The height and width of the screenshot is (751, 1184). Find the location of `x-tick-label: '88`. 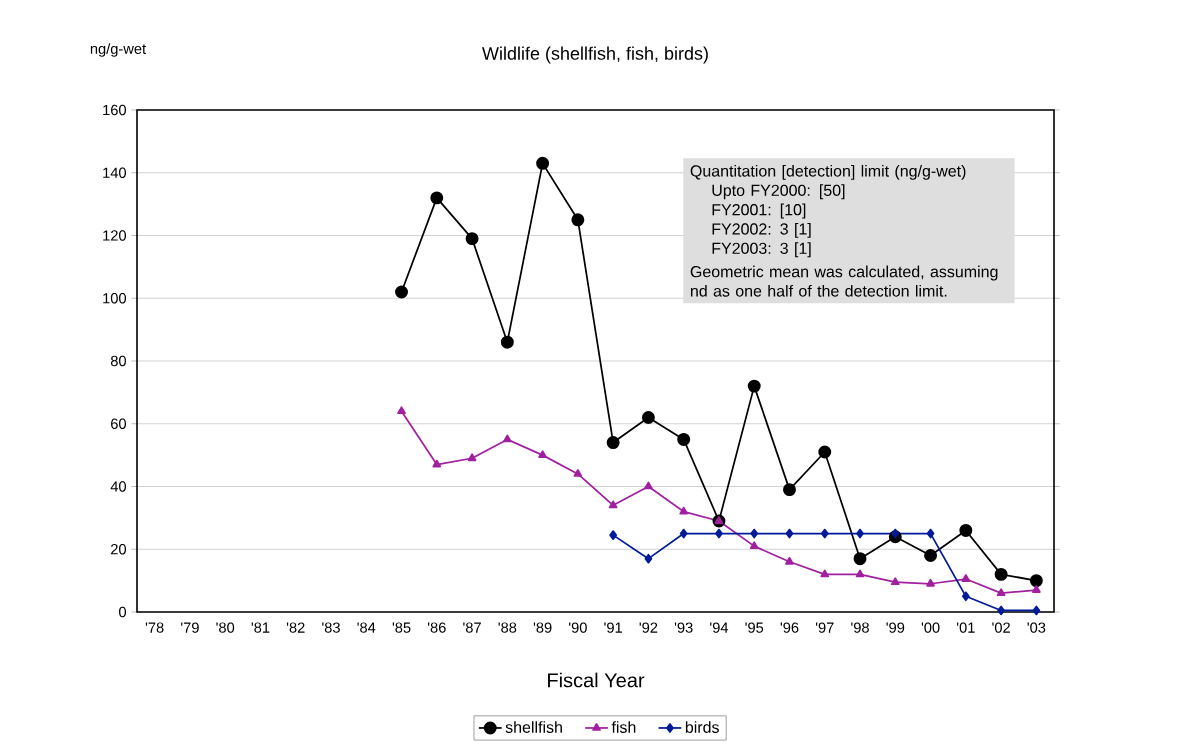

x-tick-label: '88 is located at coordinates (507, 627).